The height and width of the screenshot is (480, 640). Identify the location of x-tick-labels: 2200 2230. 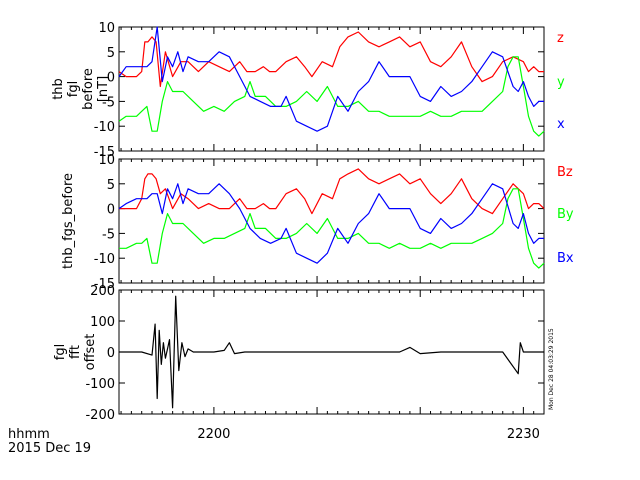
(368, 434).